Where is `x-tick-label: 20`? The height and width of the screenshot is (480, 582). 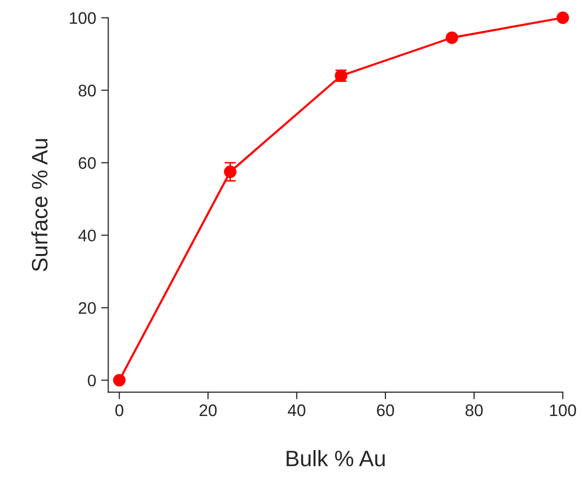 x-tick-label: 20 is located at coordinates (208, 410).